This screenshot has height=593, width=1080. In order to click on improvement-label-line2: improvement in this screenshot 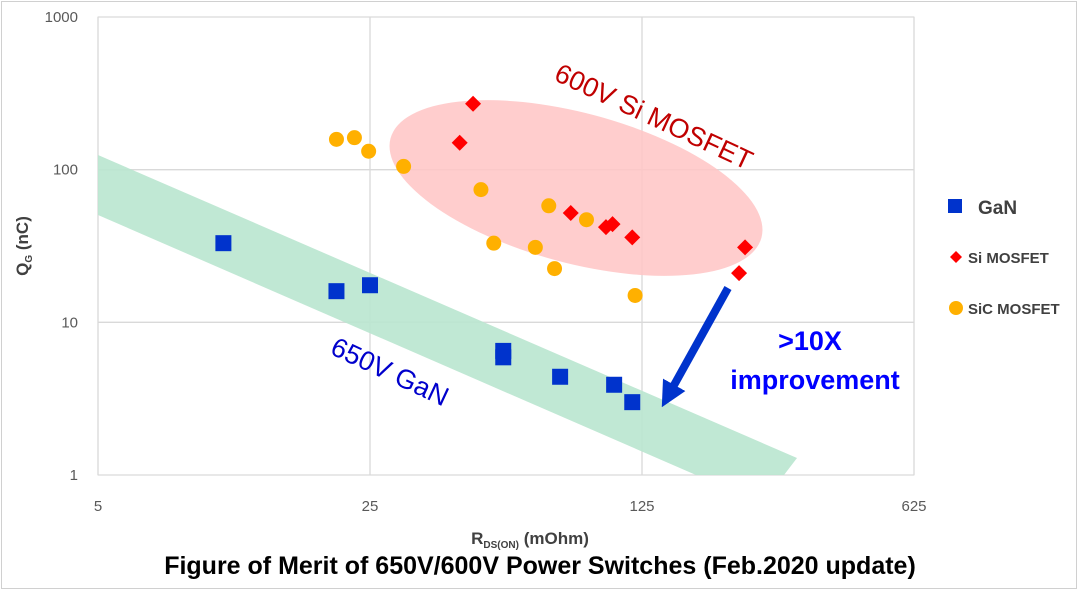, I will do `click(815, 380)`.